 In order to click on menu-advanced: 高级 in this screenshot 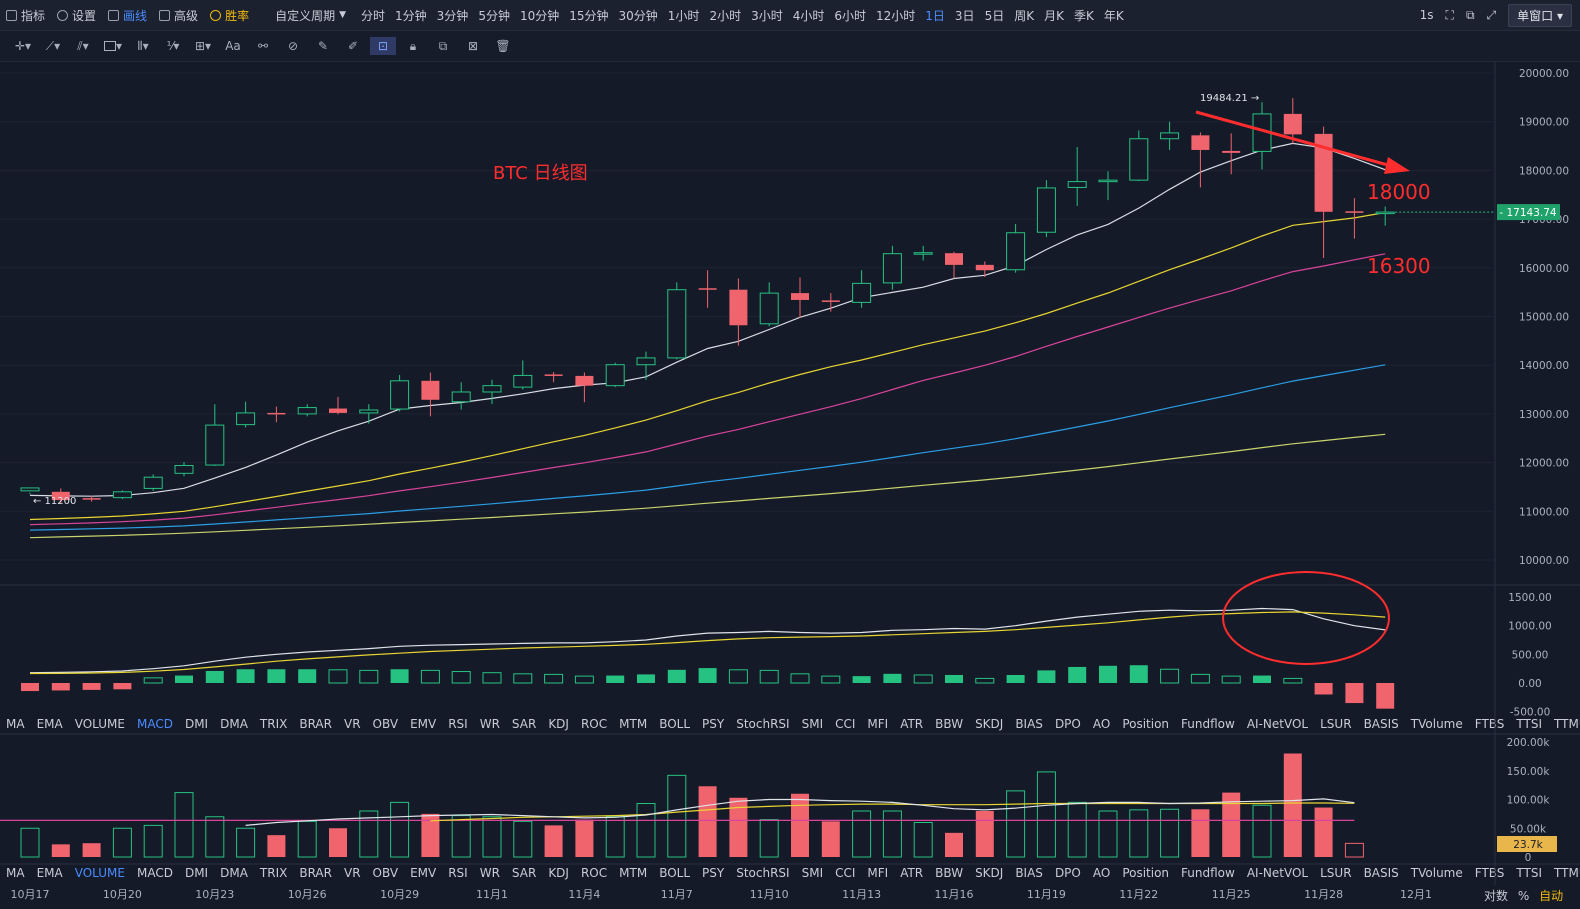, I will do `click(178, 15)`.